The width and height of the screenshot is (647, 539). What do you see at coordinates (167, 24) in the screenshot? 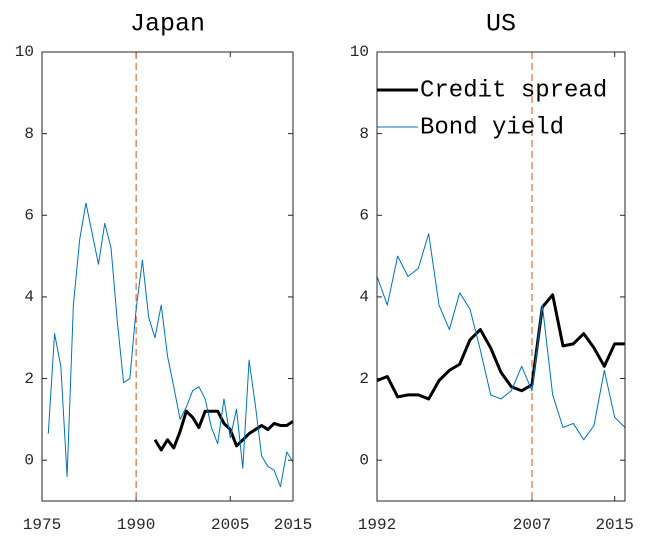
I see `chart-title: Japan` at bounding box center [167, 24].